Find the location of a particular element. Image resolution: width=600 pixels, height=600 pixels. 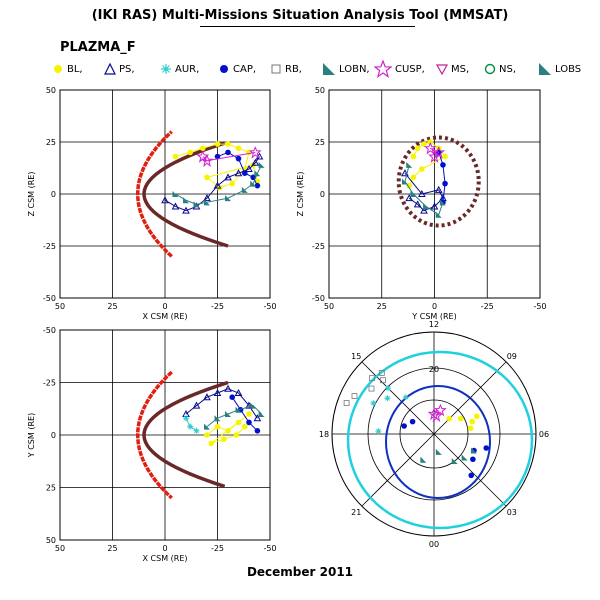

legend-item-lobs: LOBS is located at coordinates (559, 69).